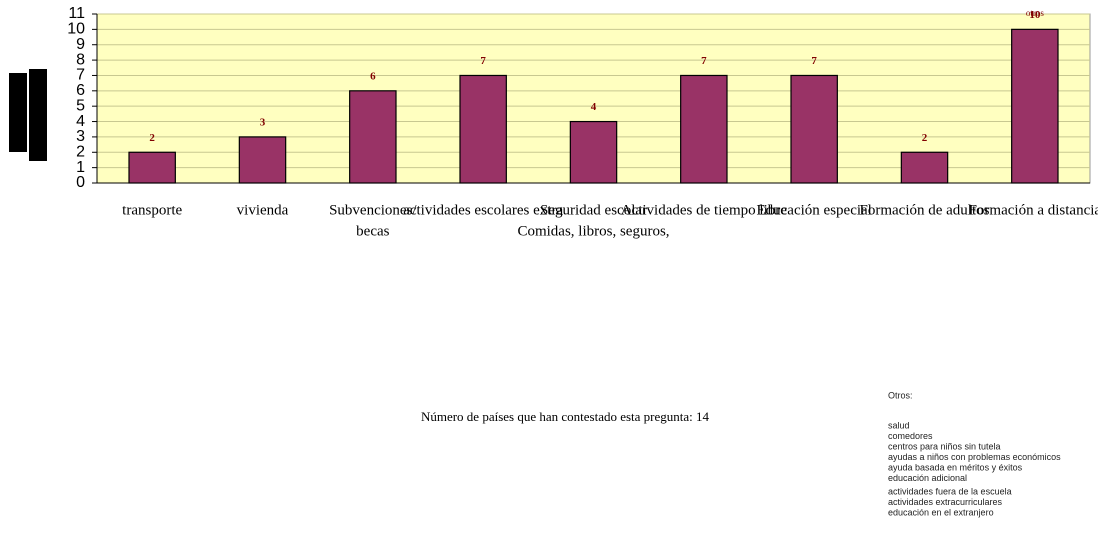  What do you see at coordinates (80, 105) in the screenshot?
I see `y-tick-label: 5` at bounding box center [80, 105].